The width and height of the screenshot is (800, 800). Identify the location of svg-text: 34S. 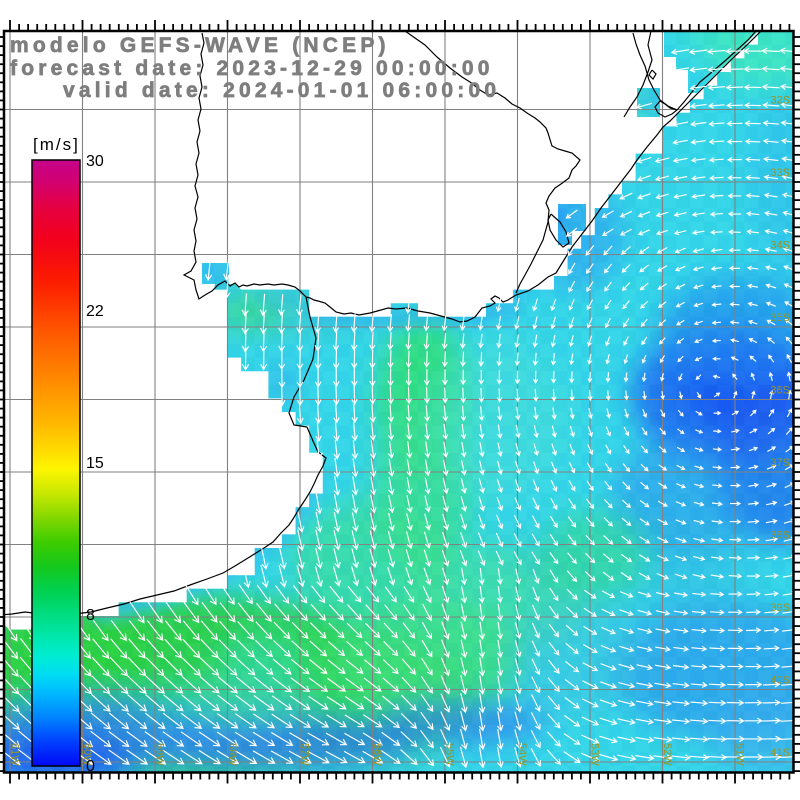
(780, 246).